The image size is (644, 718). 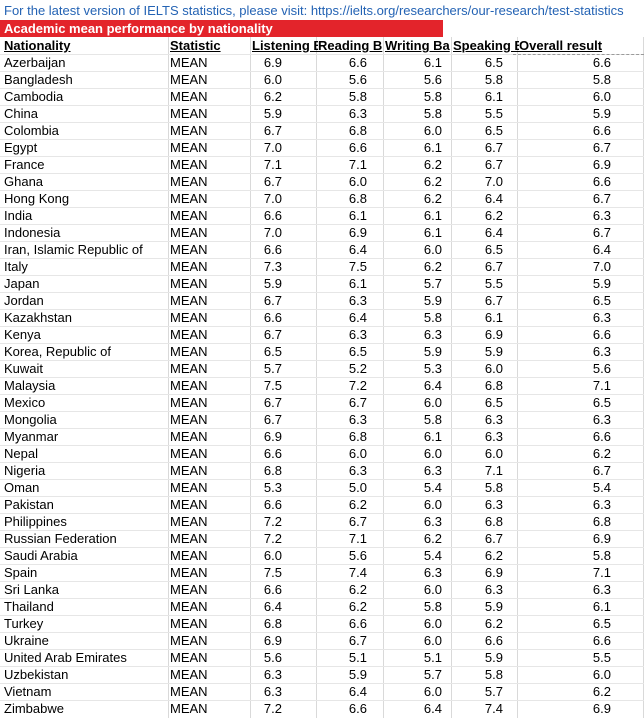 I want to click on cell-nationality: Ukraine, so click(x=26, y=640).